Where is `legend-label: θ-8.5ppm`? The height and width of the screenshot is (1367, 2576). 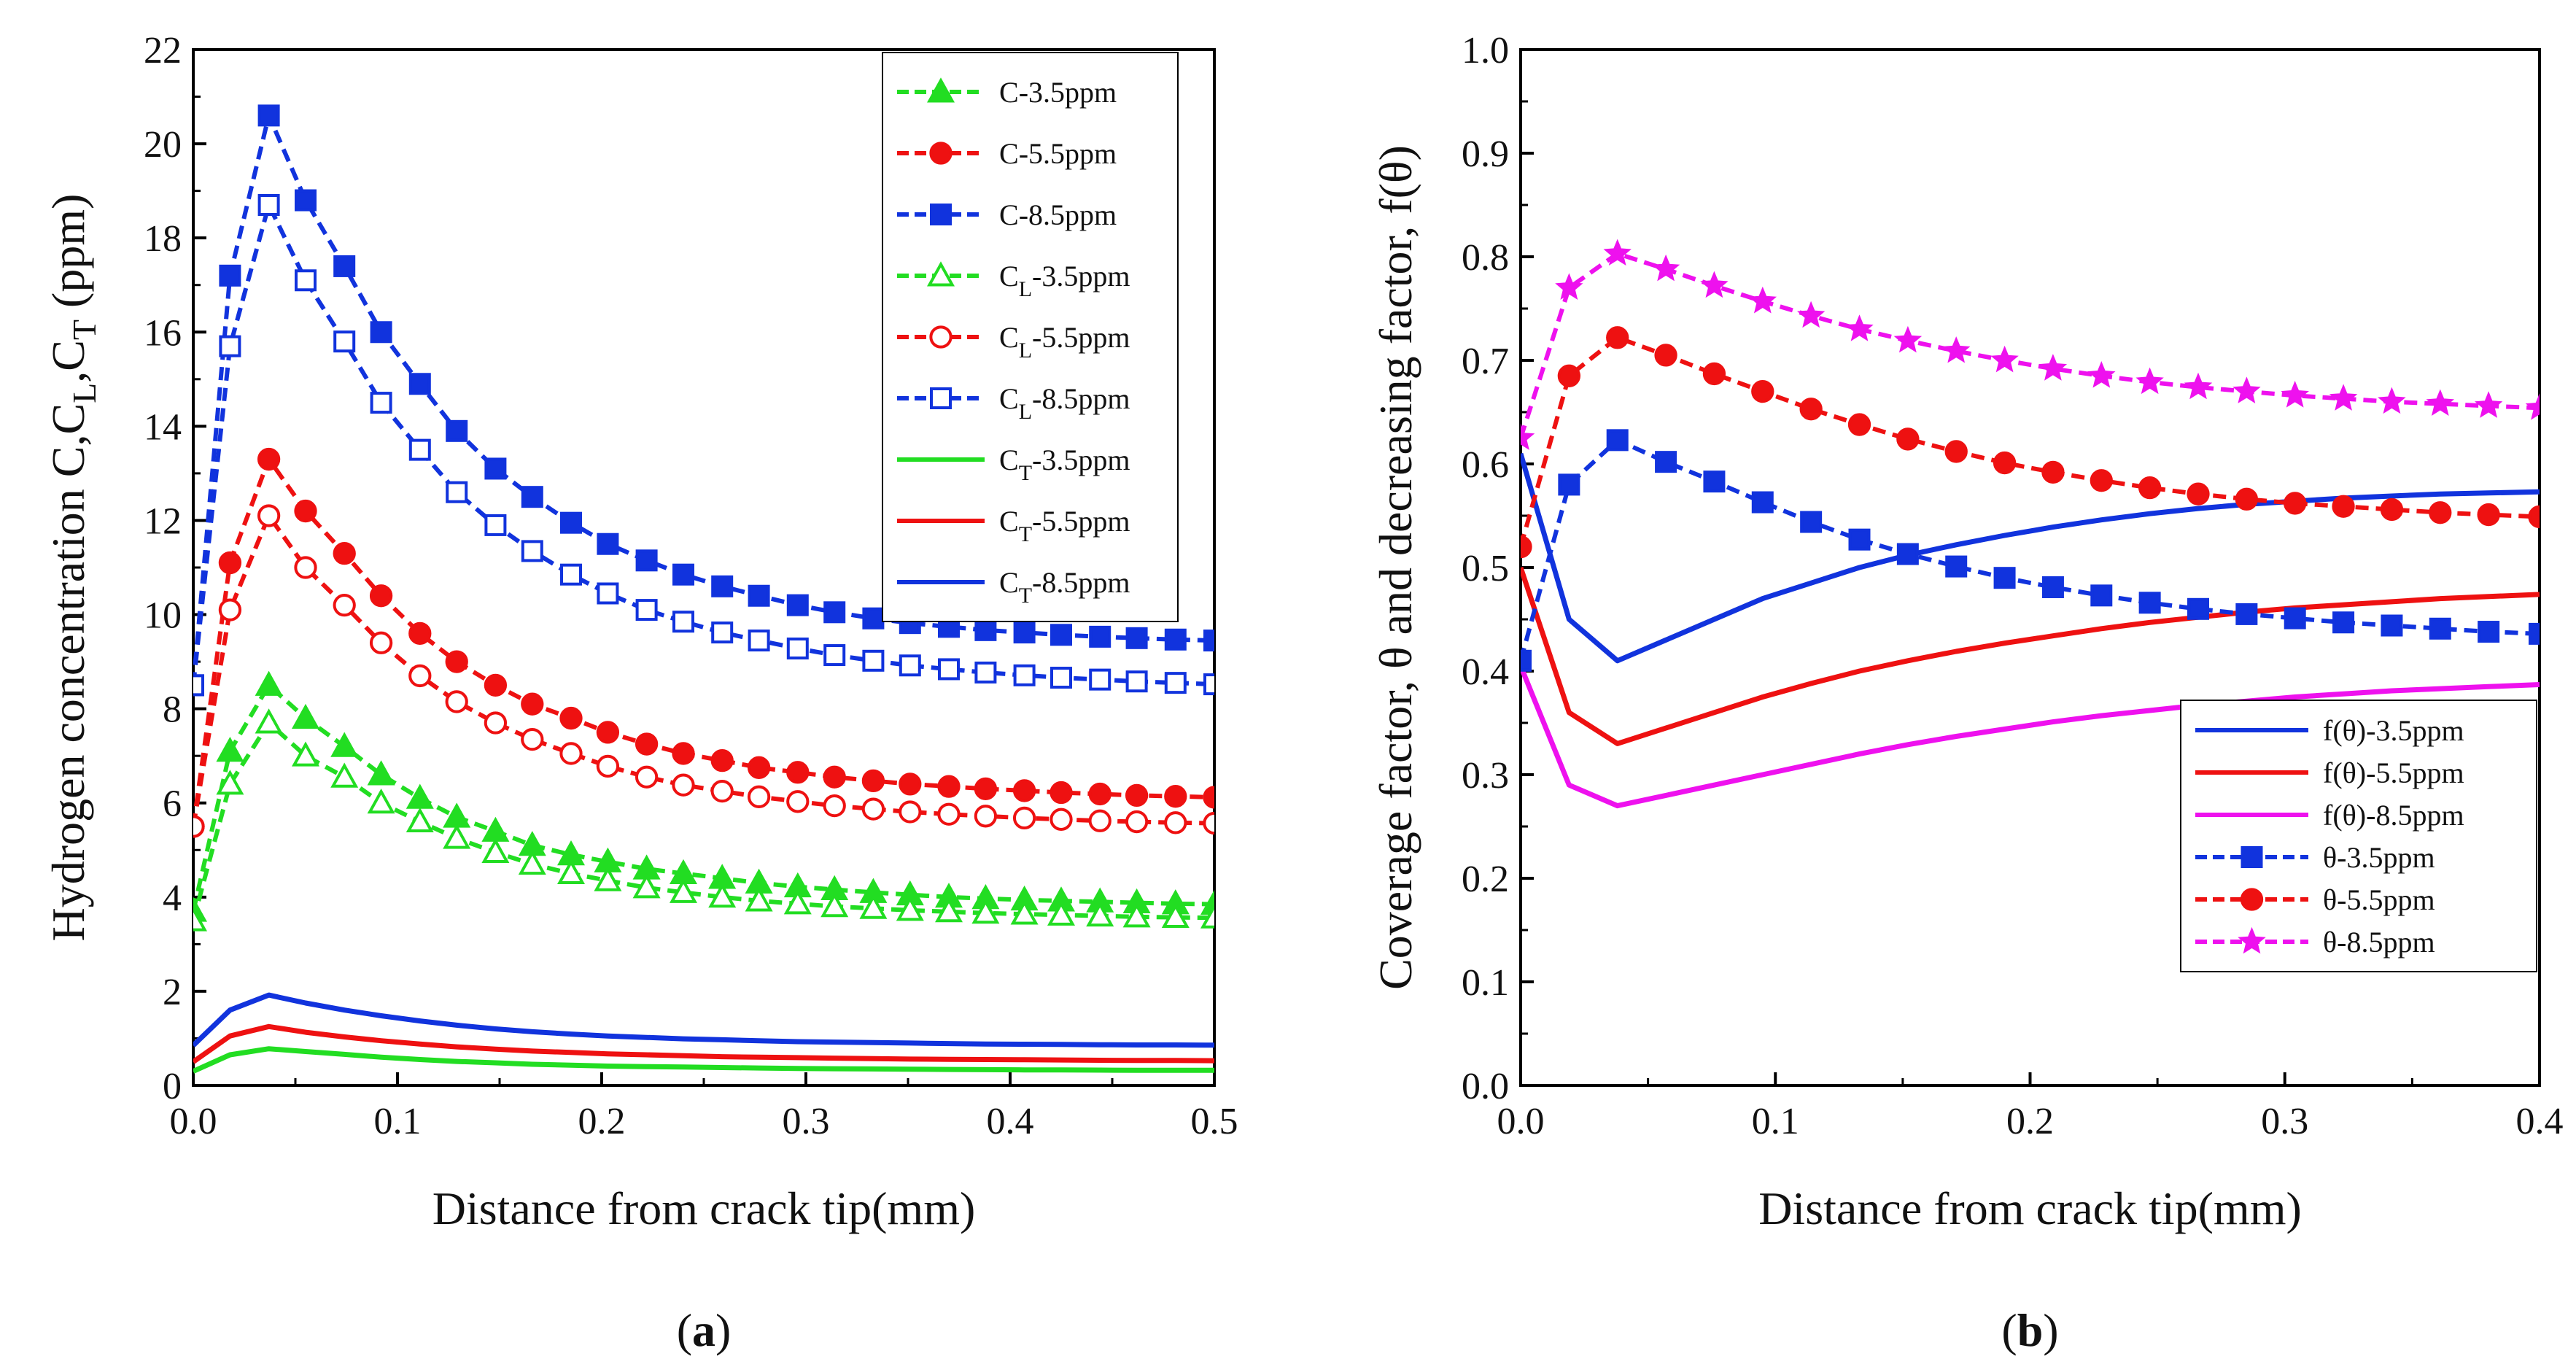 legend-label: θ-8.5ppm is located at coordinates (2379, 943).